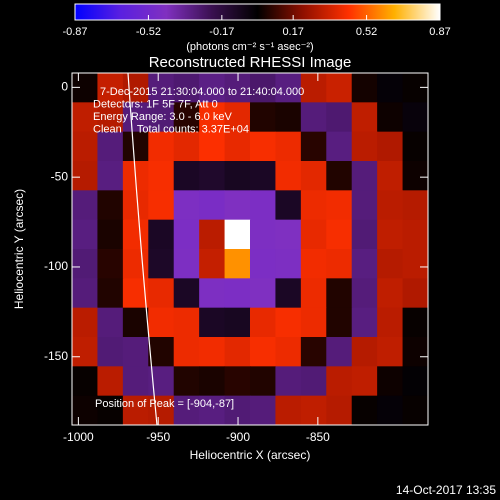  I want to click on colorbar-label: (photons cm⁻² s⁻¹ asec⁻²), so click(249, 47).